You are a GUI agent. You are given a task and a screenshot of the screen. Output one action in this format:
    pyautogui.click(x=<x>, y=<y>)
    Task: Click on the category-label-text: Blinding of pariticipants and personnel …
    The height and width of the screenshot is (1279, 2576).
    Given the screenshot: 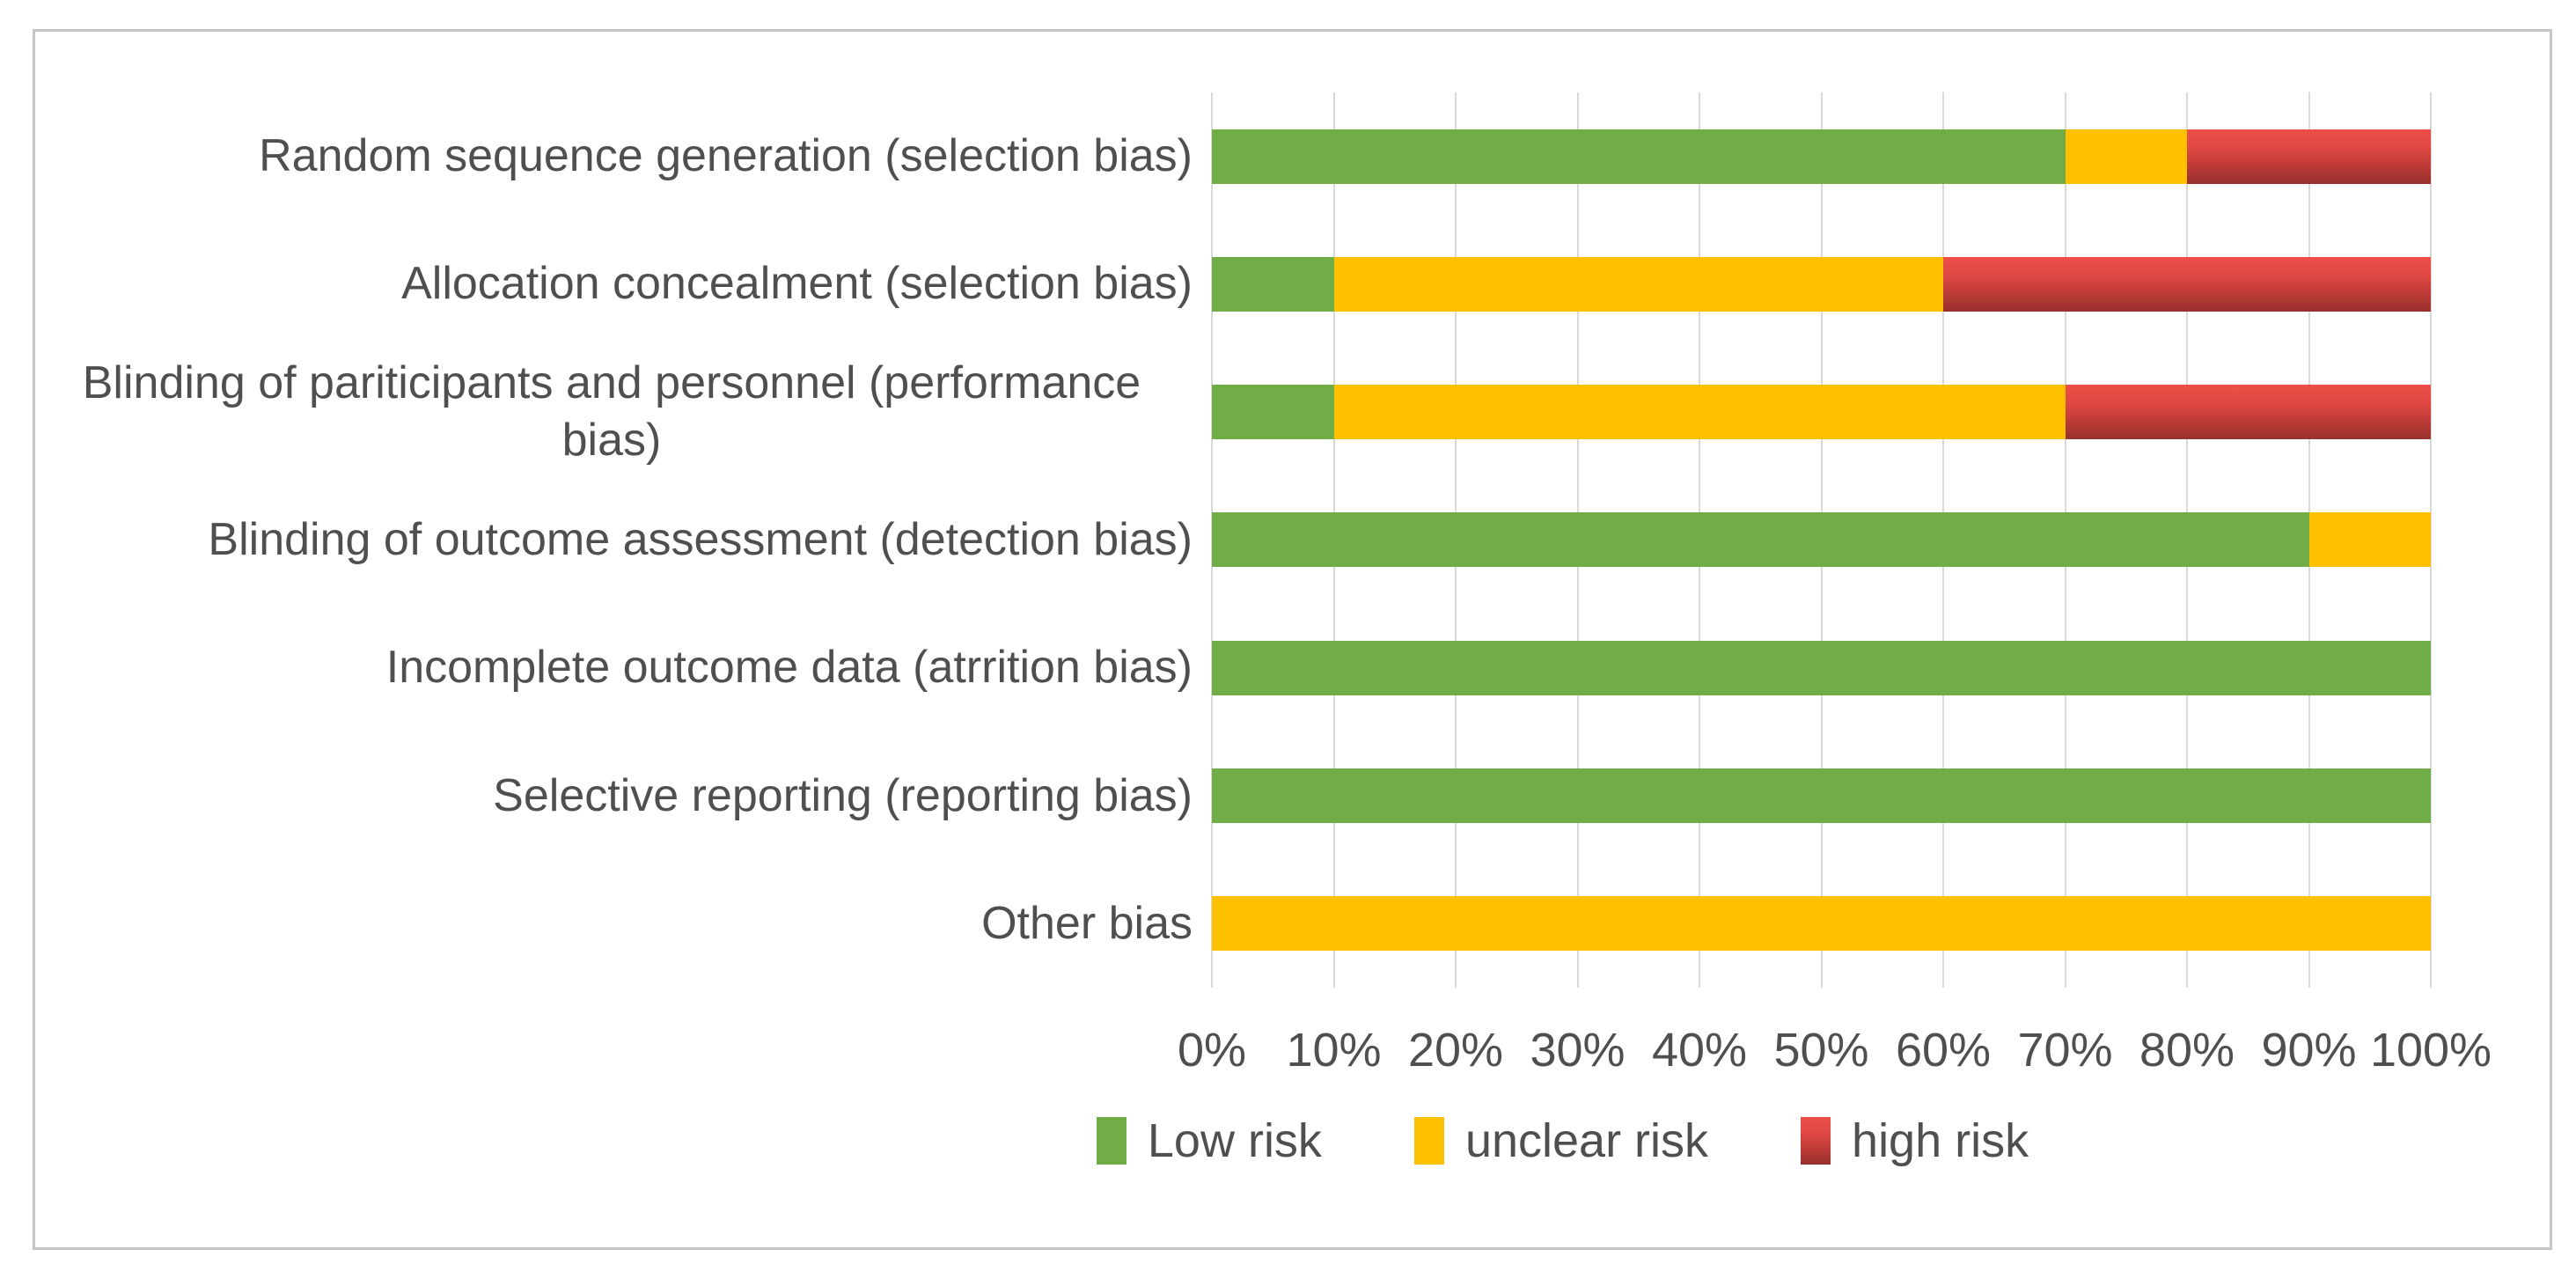 What is the action you would take?
    pyautogui.click(x=611, y=412)
    